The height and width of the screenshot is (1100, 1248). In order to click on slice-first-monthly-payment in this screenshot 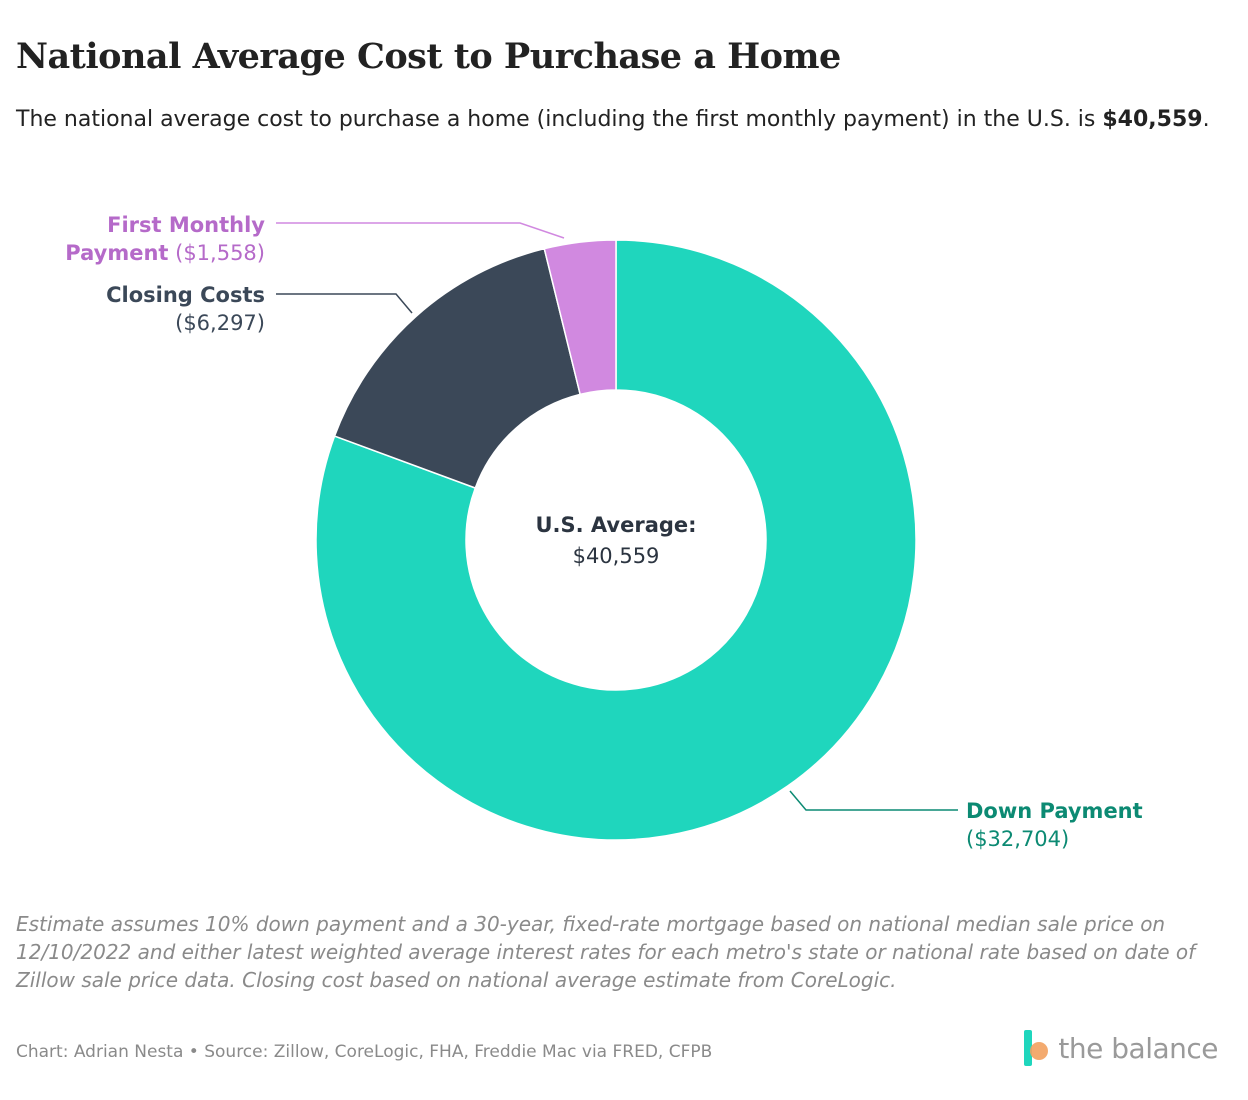, I will do `click(580, 317)`.